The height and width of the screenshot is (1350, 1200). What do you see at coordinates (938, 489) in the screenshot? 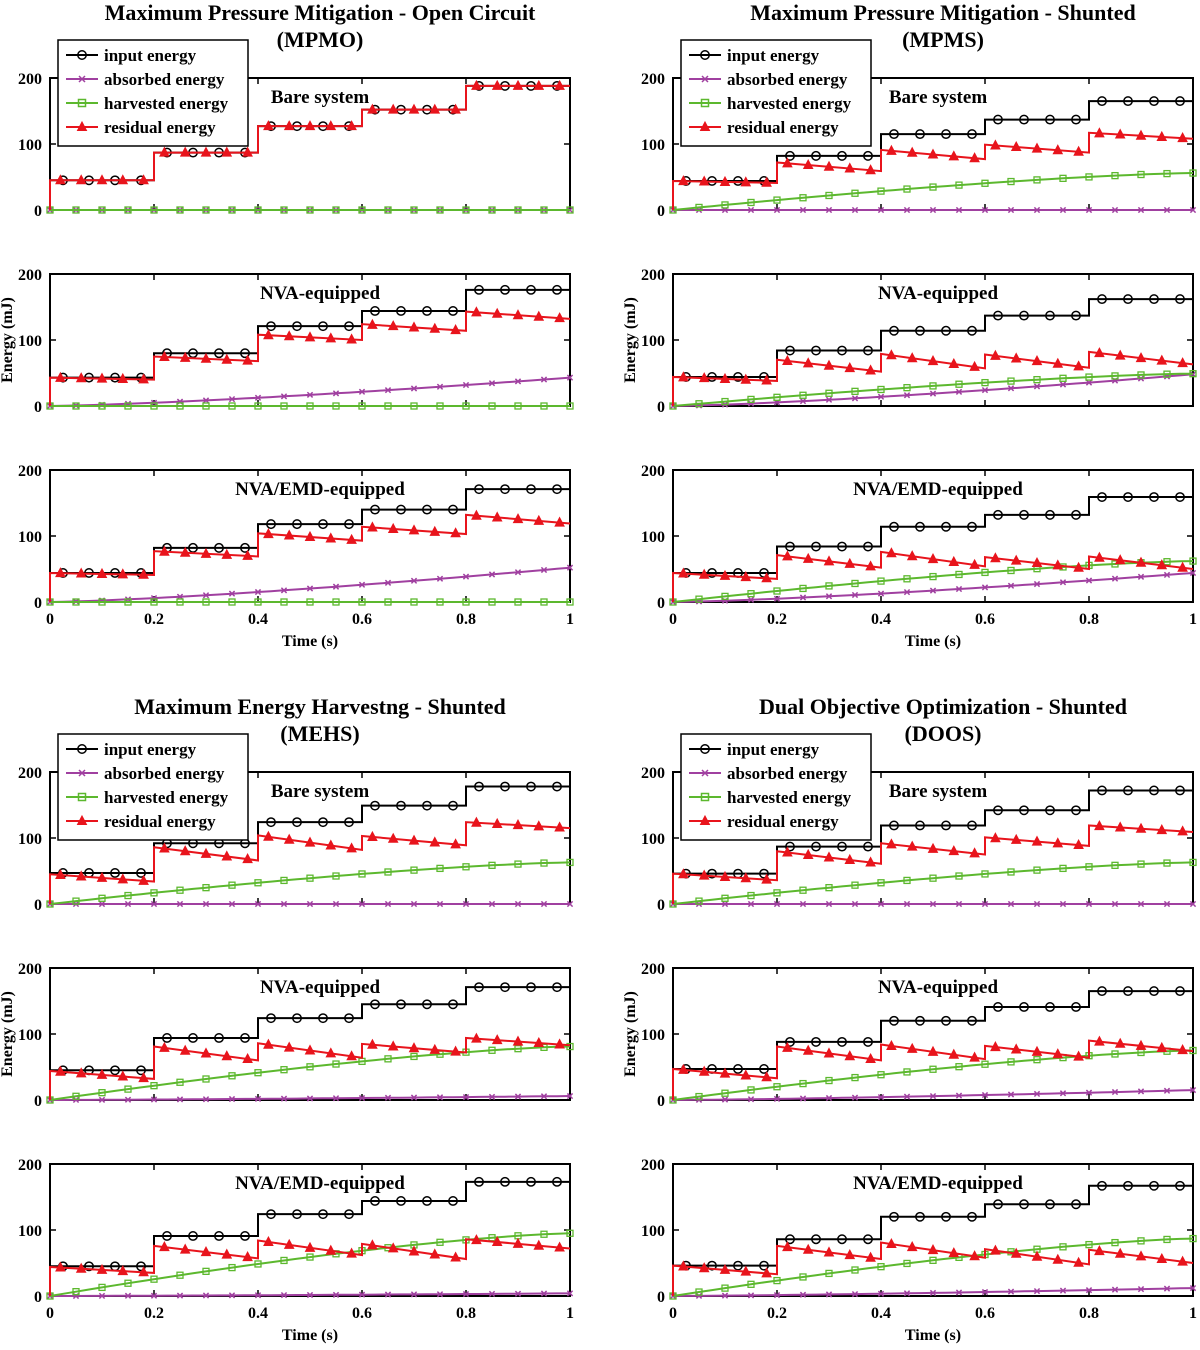
I see `subplot-title: NVA/EMD-equipped` at bounding box center [938, 489].